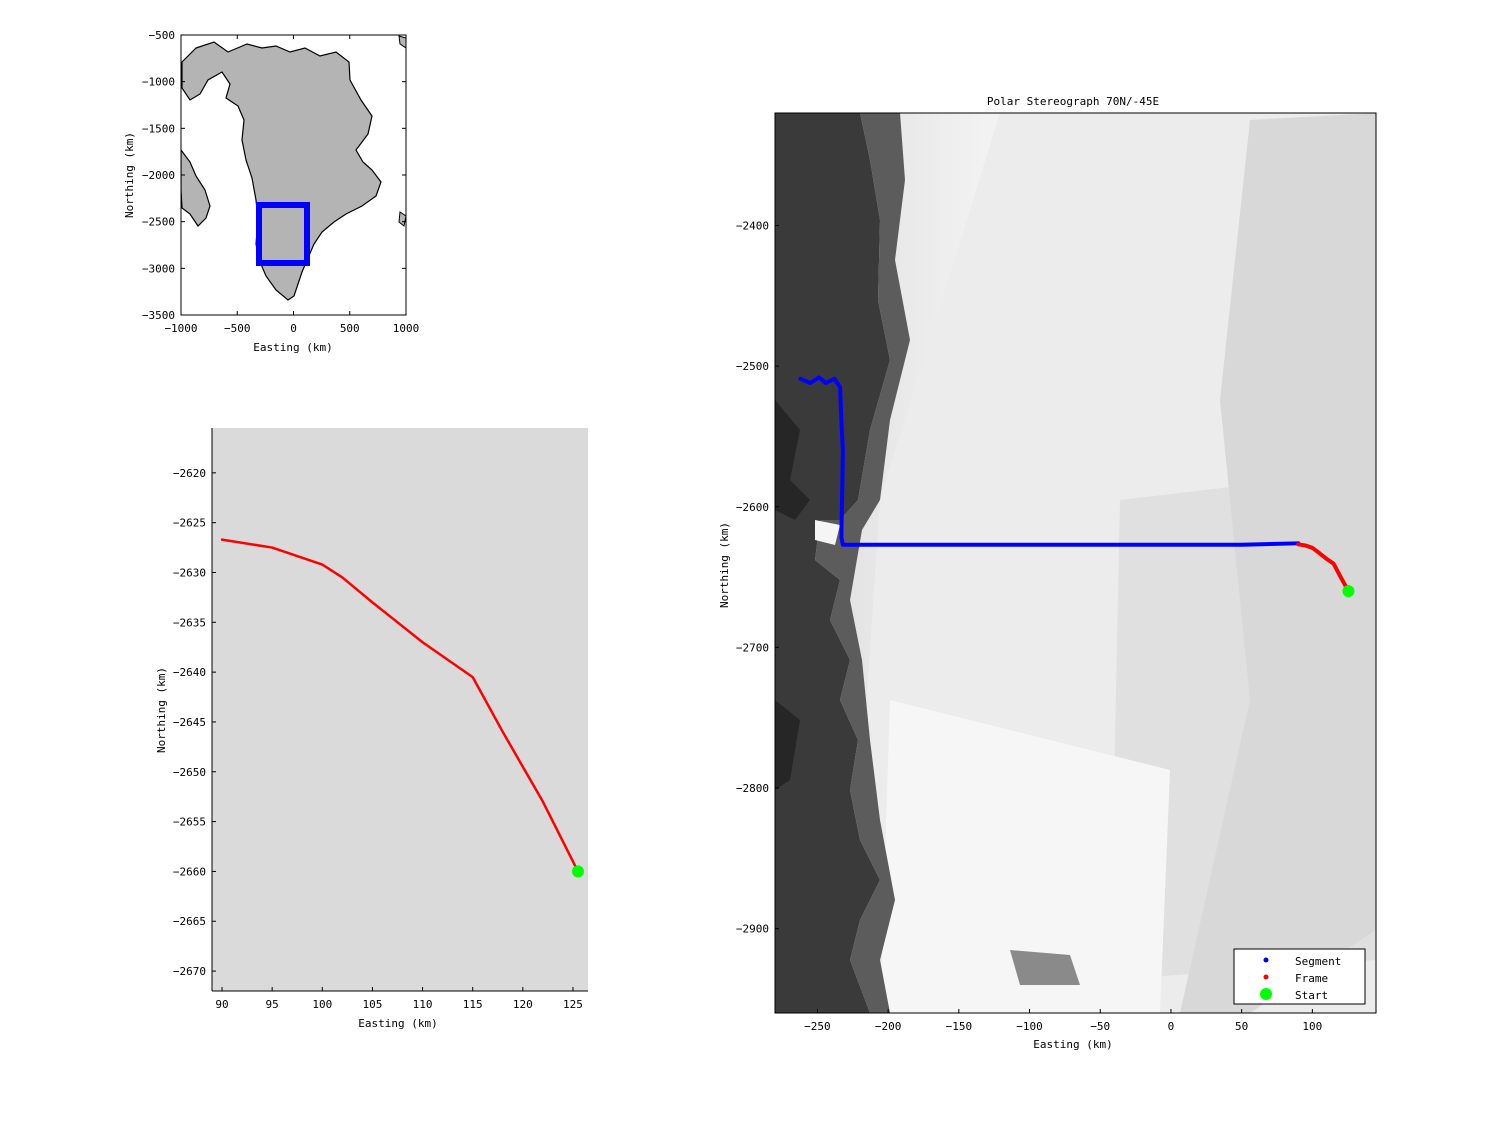 The width and height of the screenshot is (1501, 1126). What do you see at coordinates (752, 647) in the screenshot?
I see `y-tick-label: −2700` at bounding box center [752, 647].